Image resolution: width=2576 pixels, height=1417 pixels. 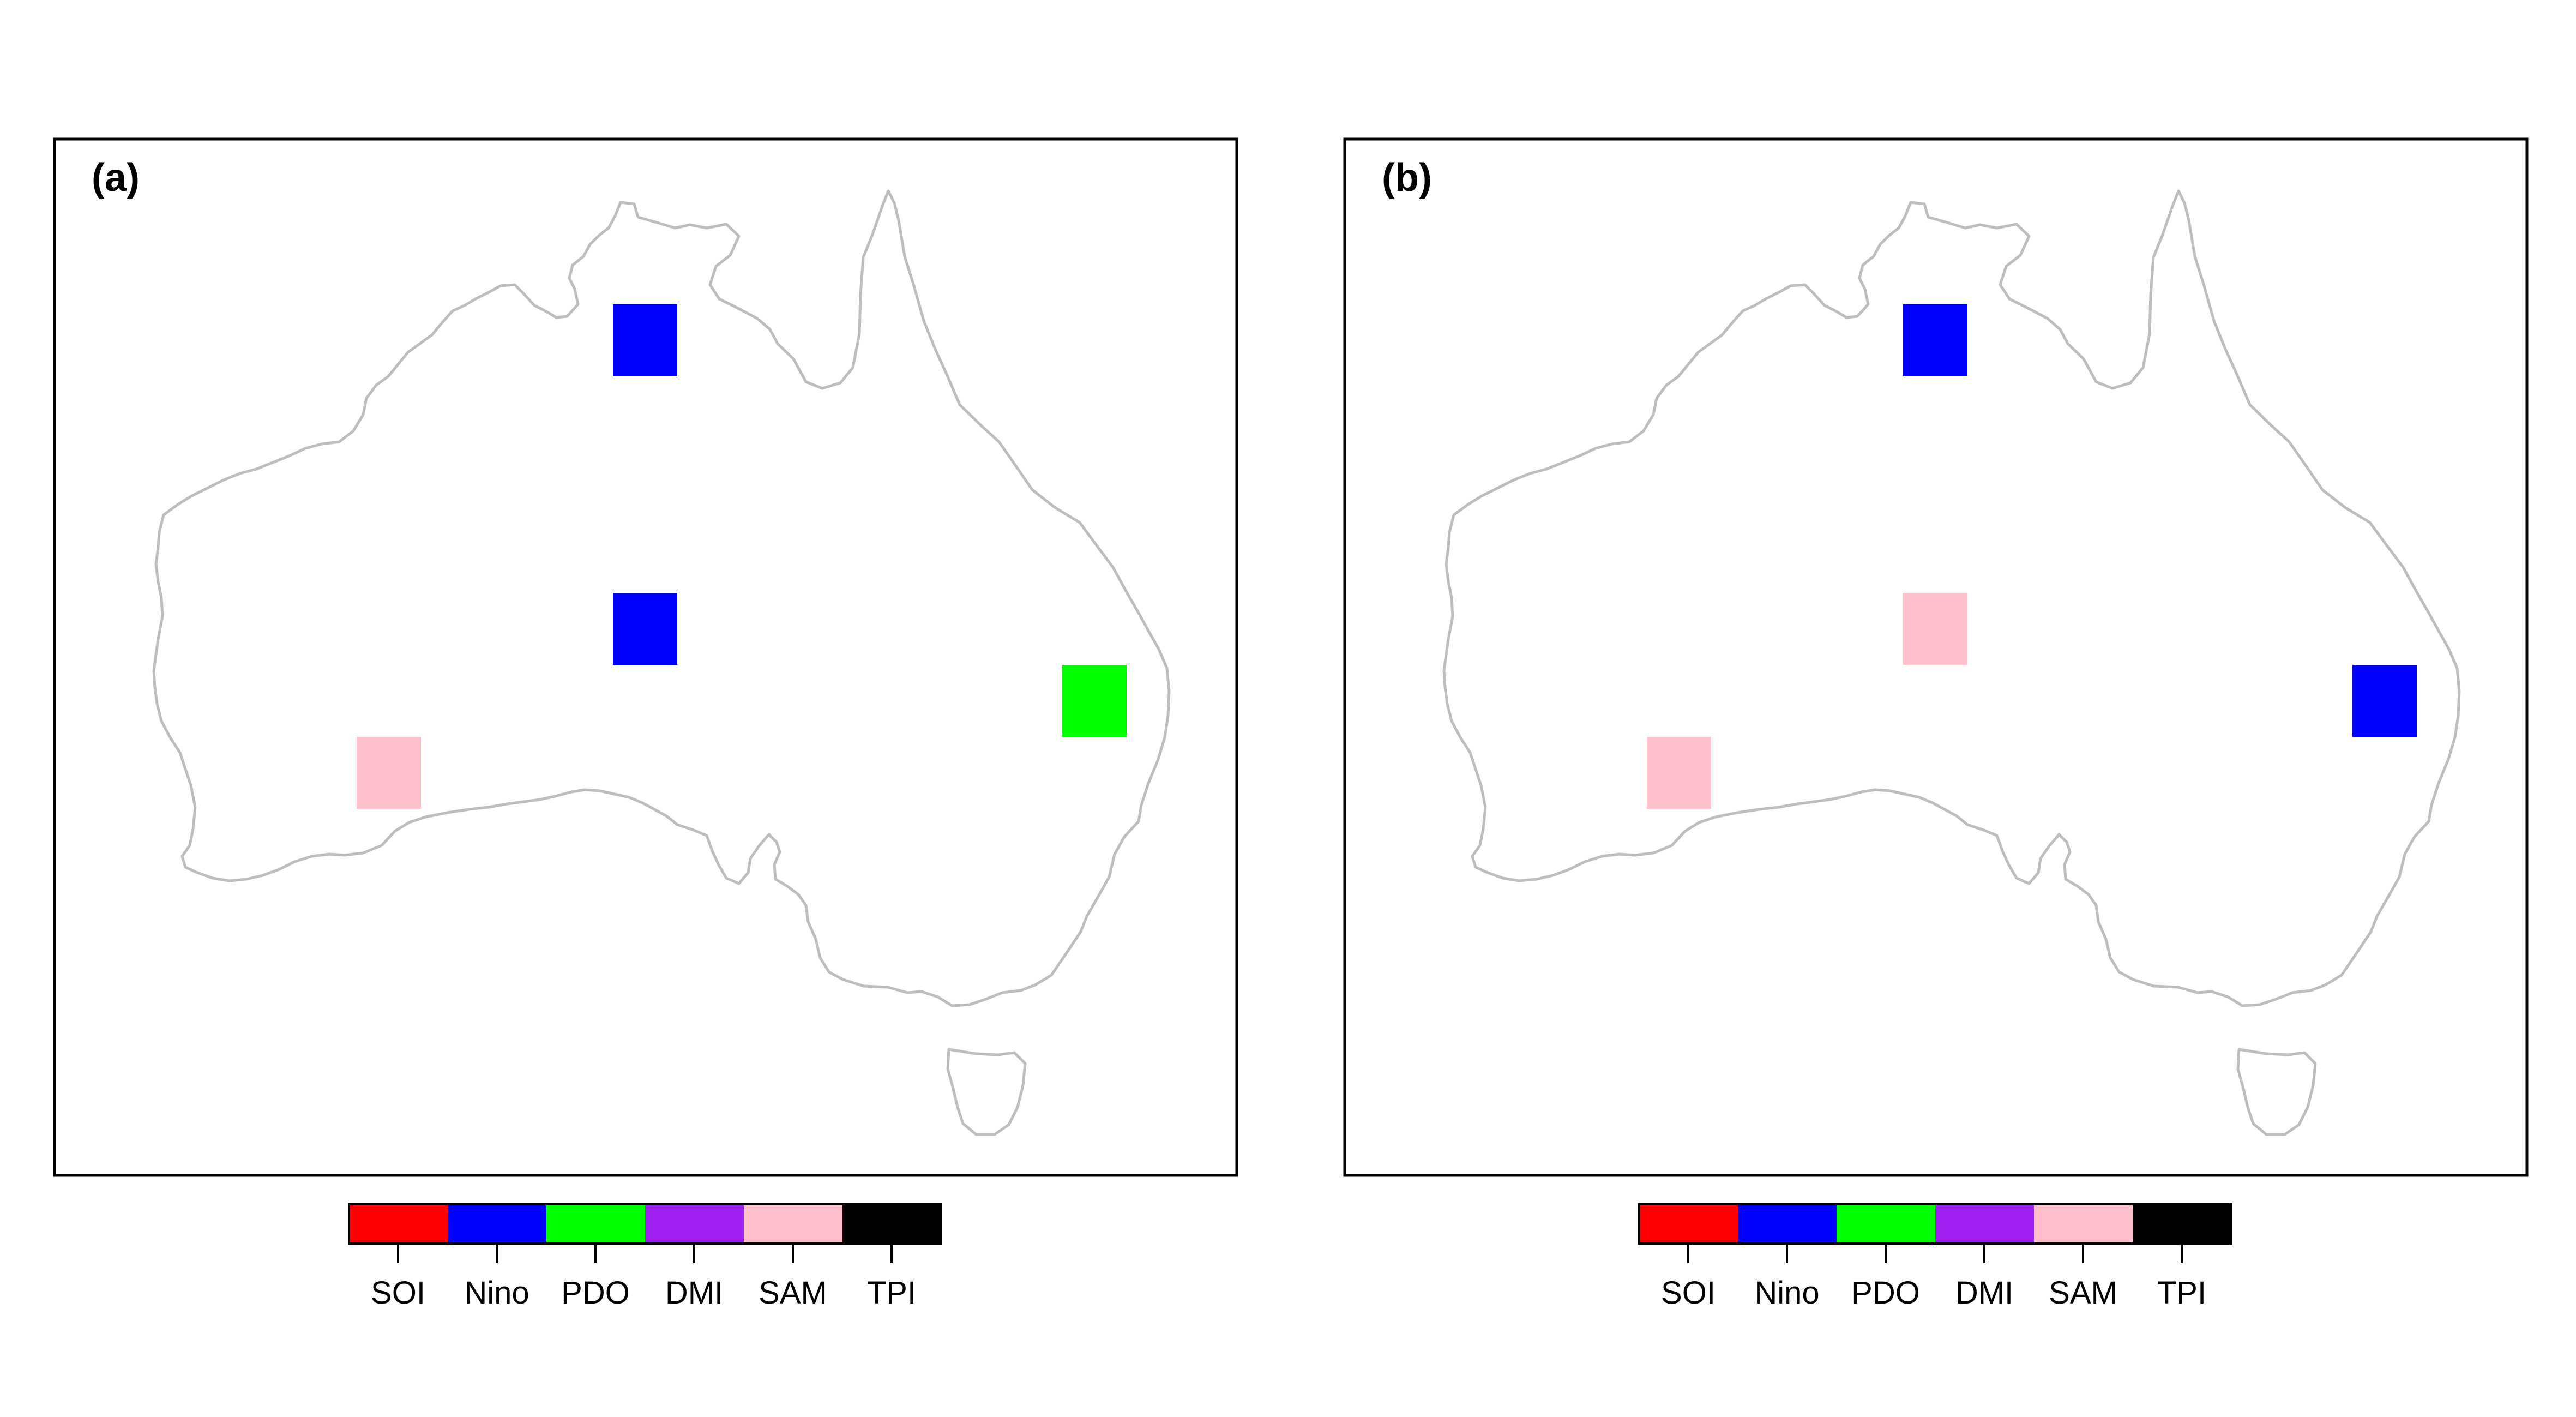 What do you see at coordinates (1935, 1257) in the screenshot?
I see `color-legend-b: SOI Nino PDO DMI SAM TPI` at bounding box center [1935, 1257].